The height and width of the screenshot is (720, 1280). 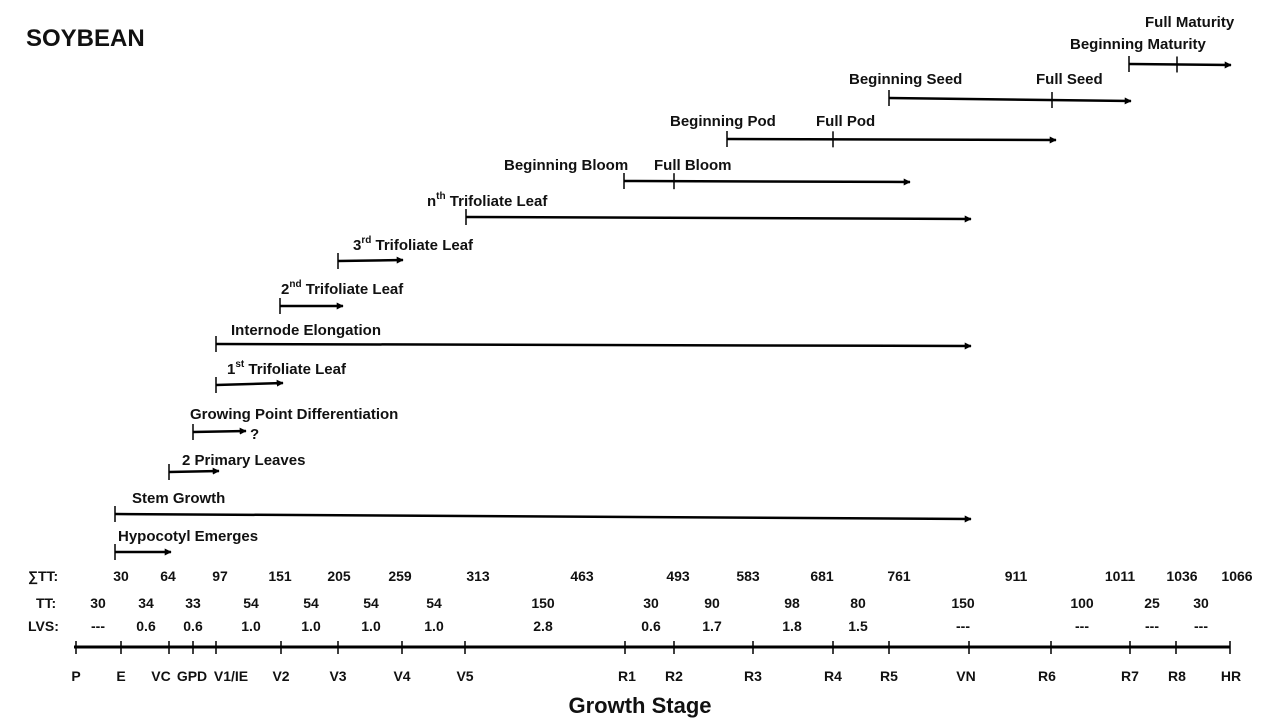 I want to click on arrow-2nd-trifoliate, so click(x=311, y=306).